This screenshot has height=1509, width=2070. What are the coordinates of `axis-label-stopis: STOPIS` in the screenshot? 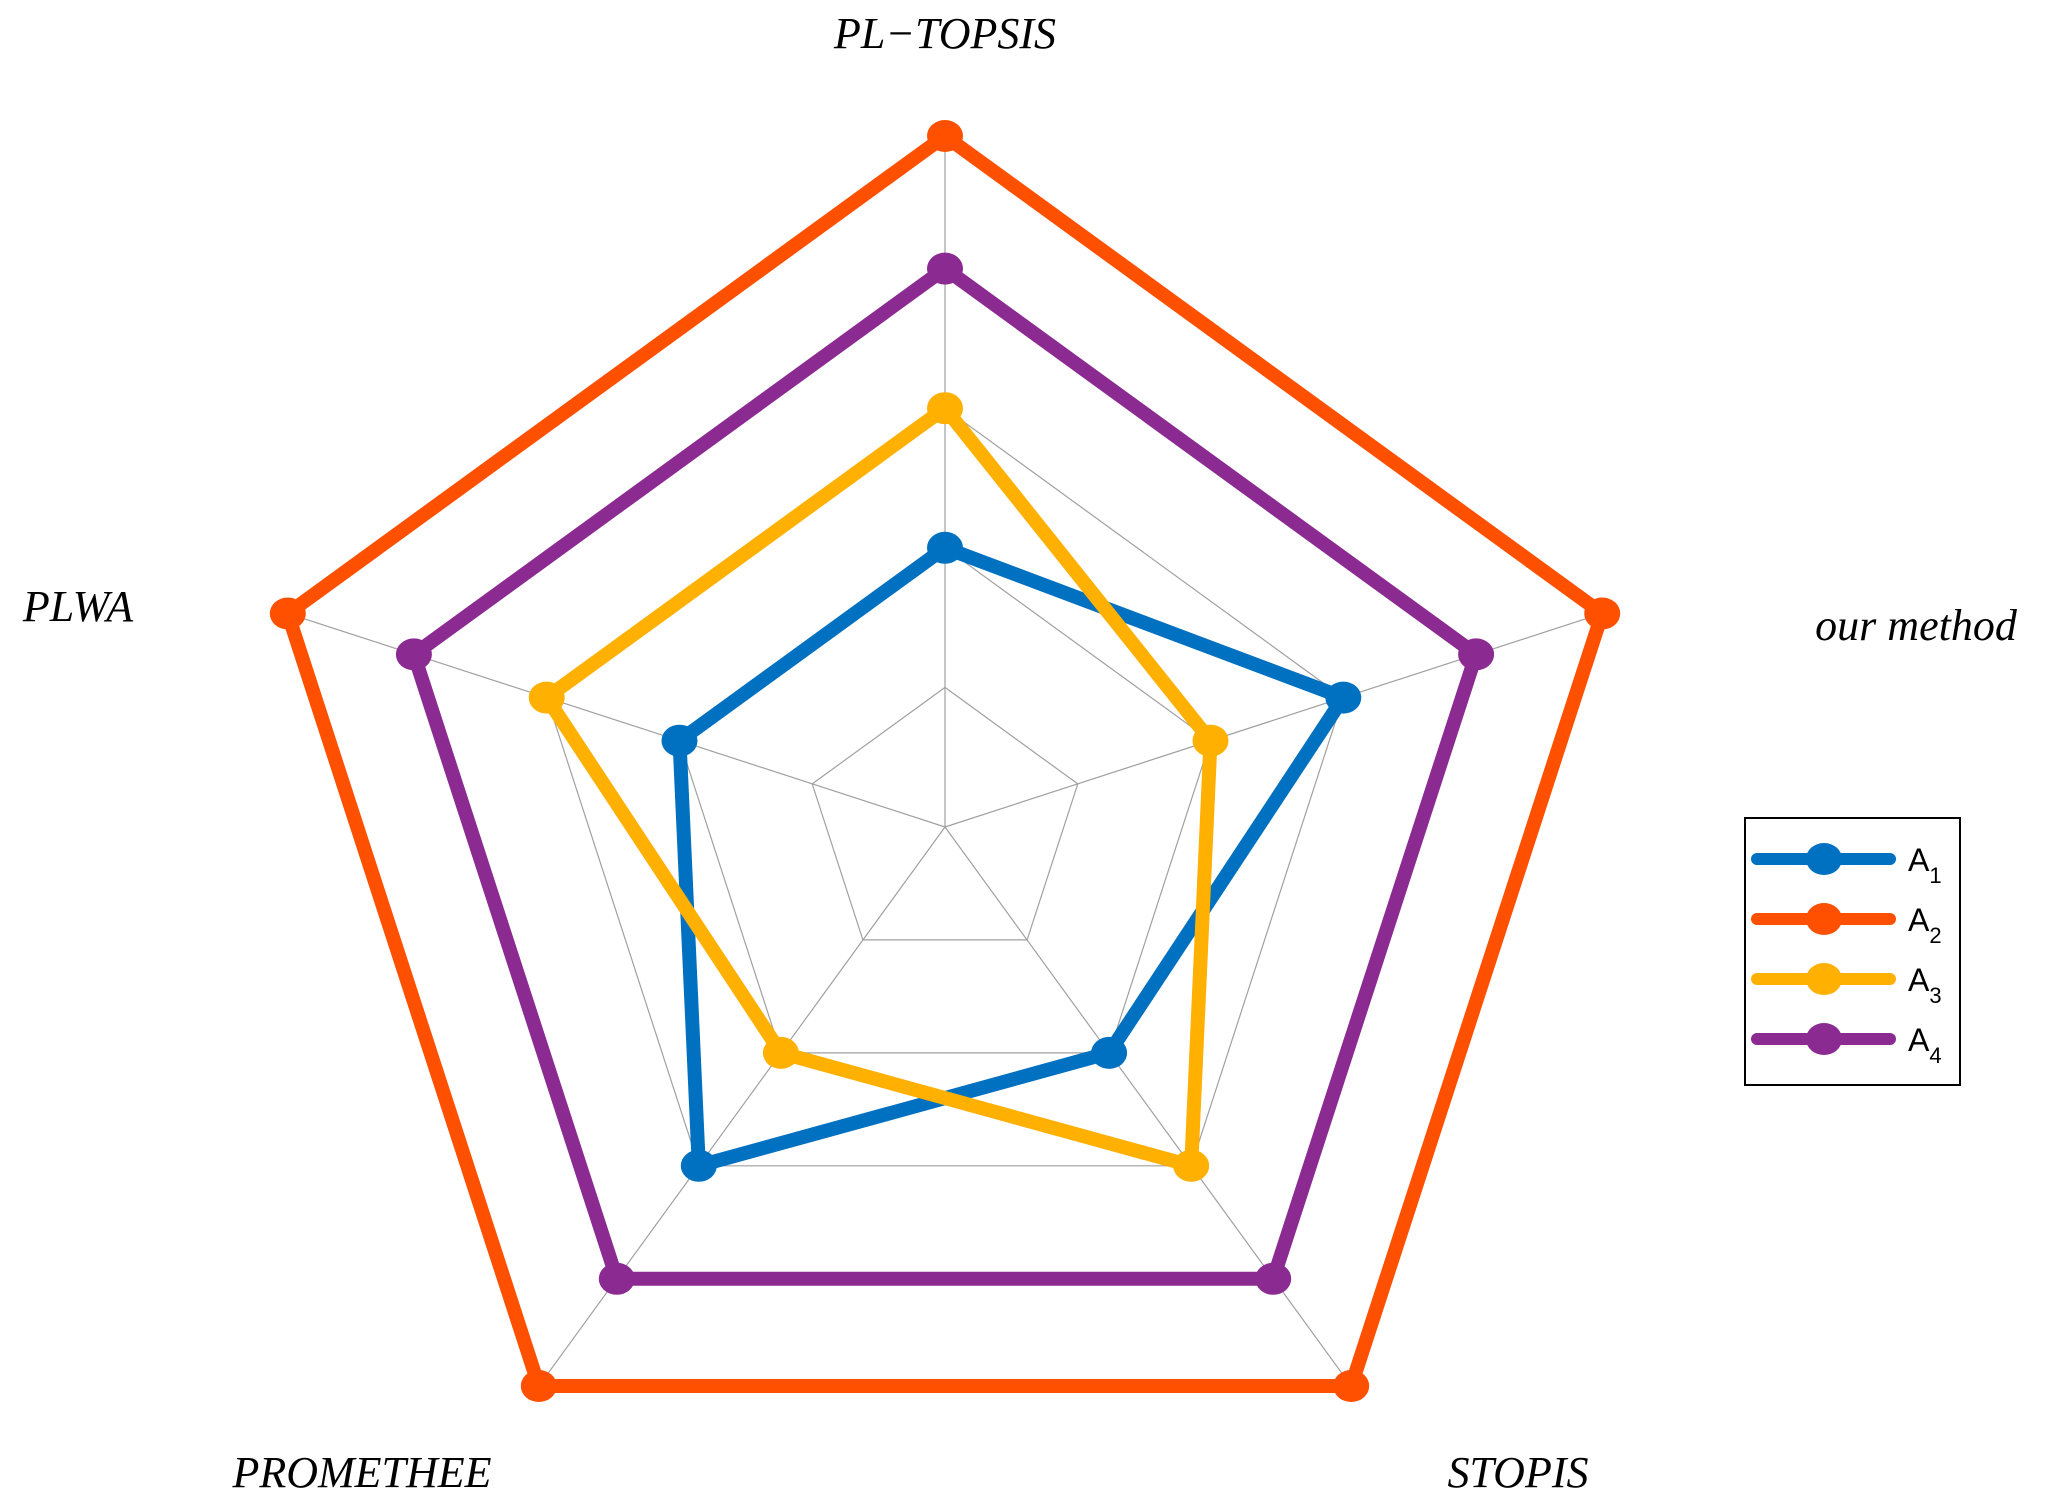 It's located at (1518, 1472).